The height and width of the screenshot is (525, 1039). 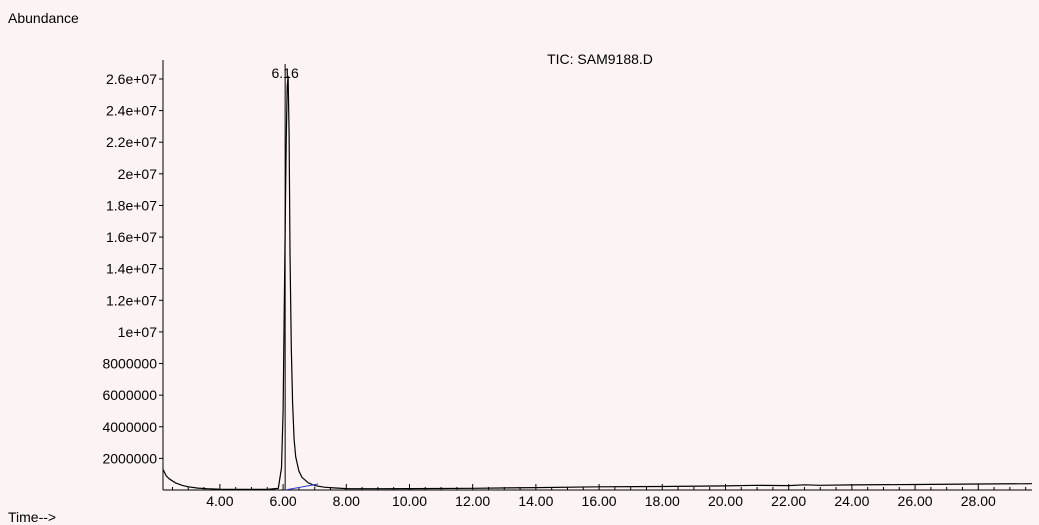 What do you see at coordinates (131, 205) in the screenshot?
I see `y-tick-label-8: 1.8e+07` at bounding box center [131, 205].